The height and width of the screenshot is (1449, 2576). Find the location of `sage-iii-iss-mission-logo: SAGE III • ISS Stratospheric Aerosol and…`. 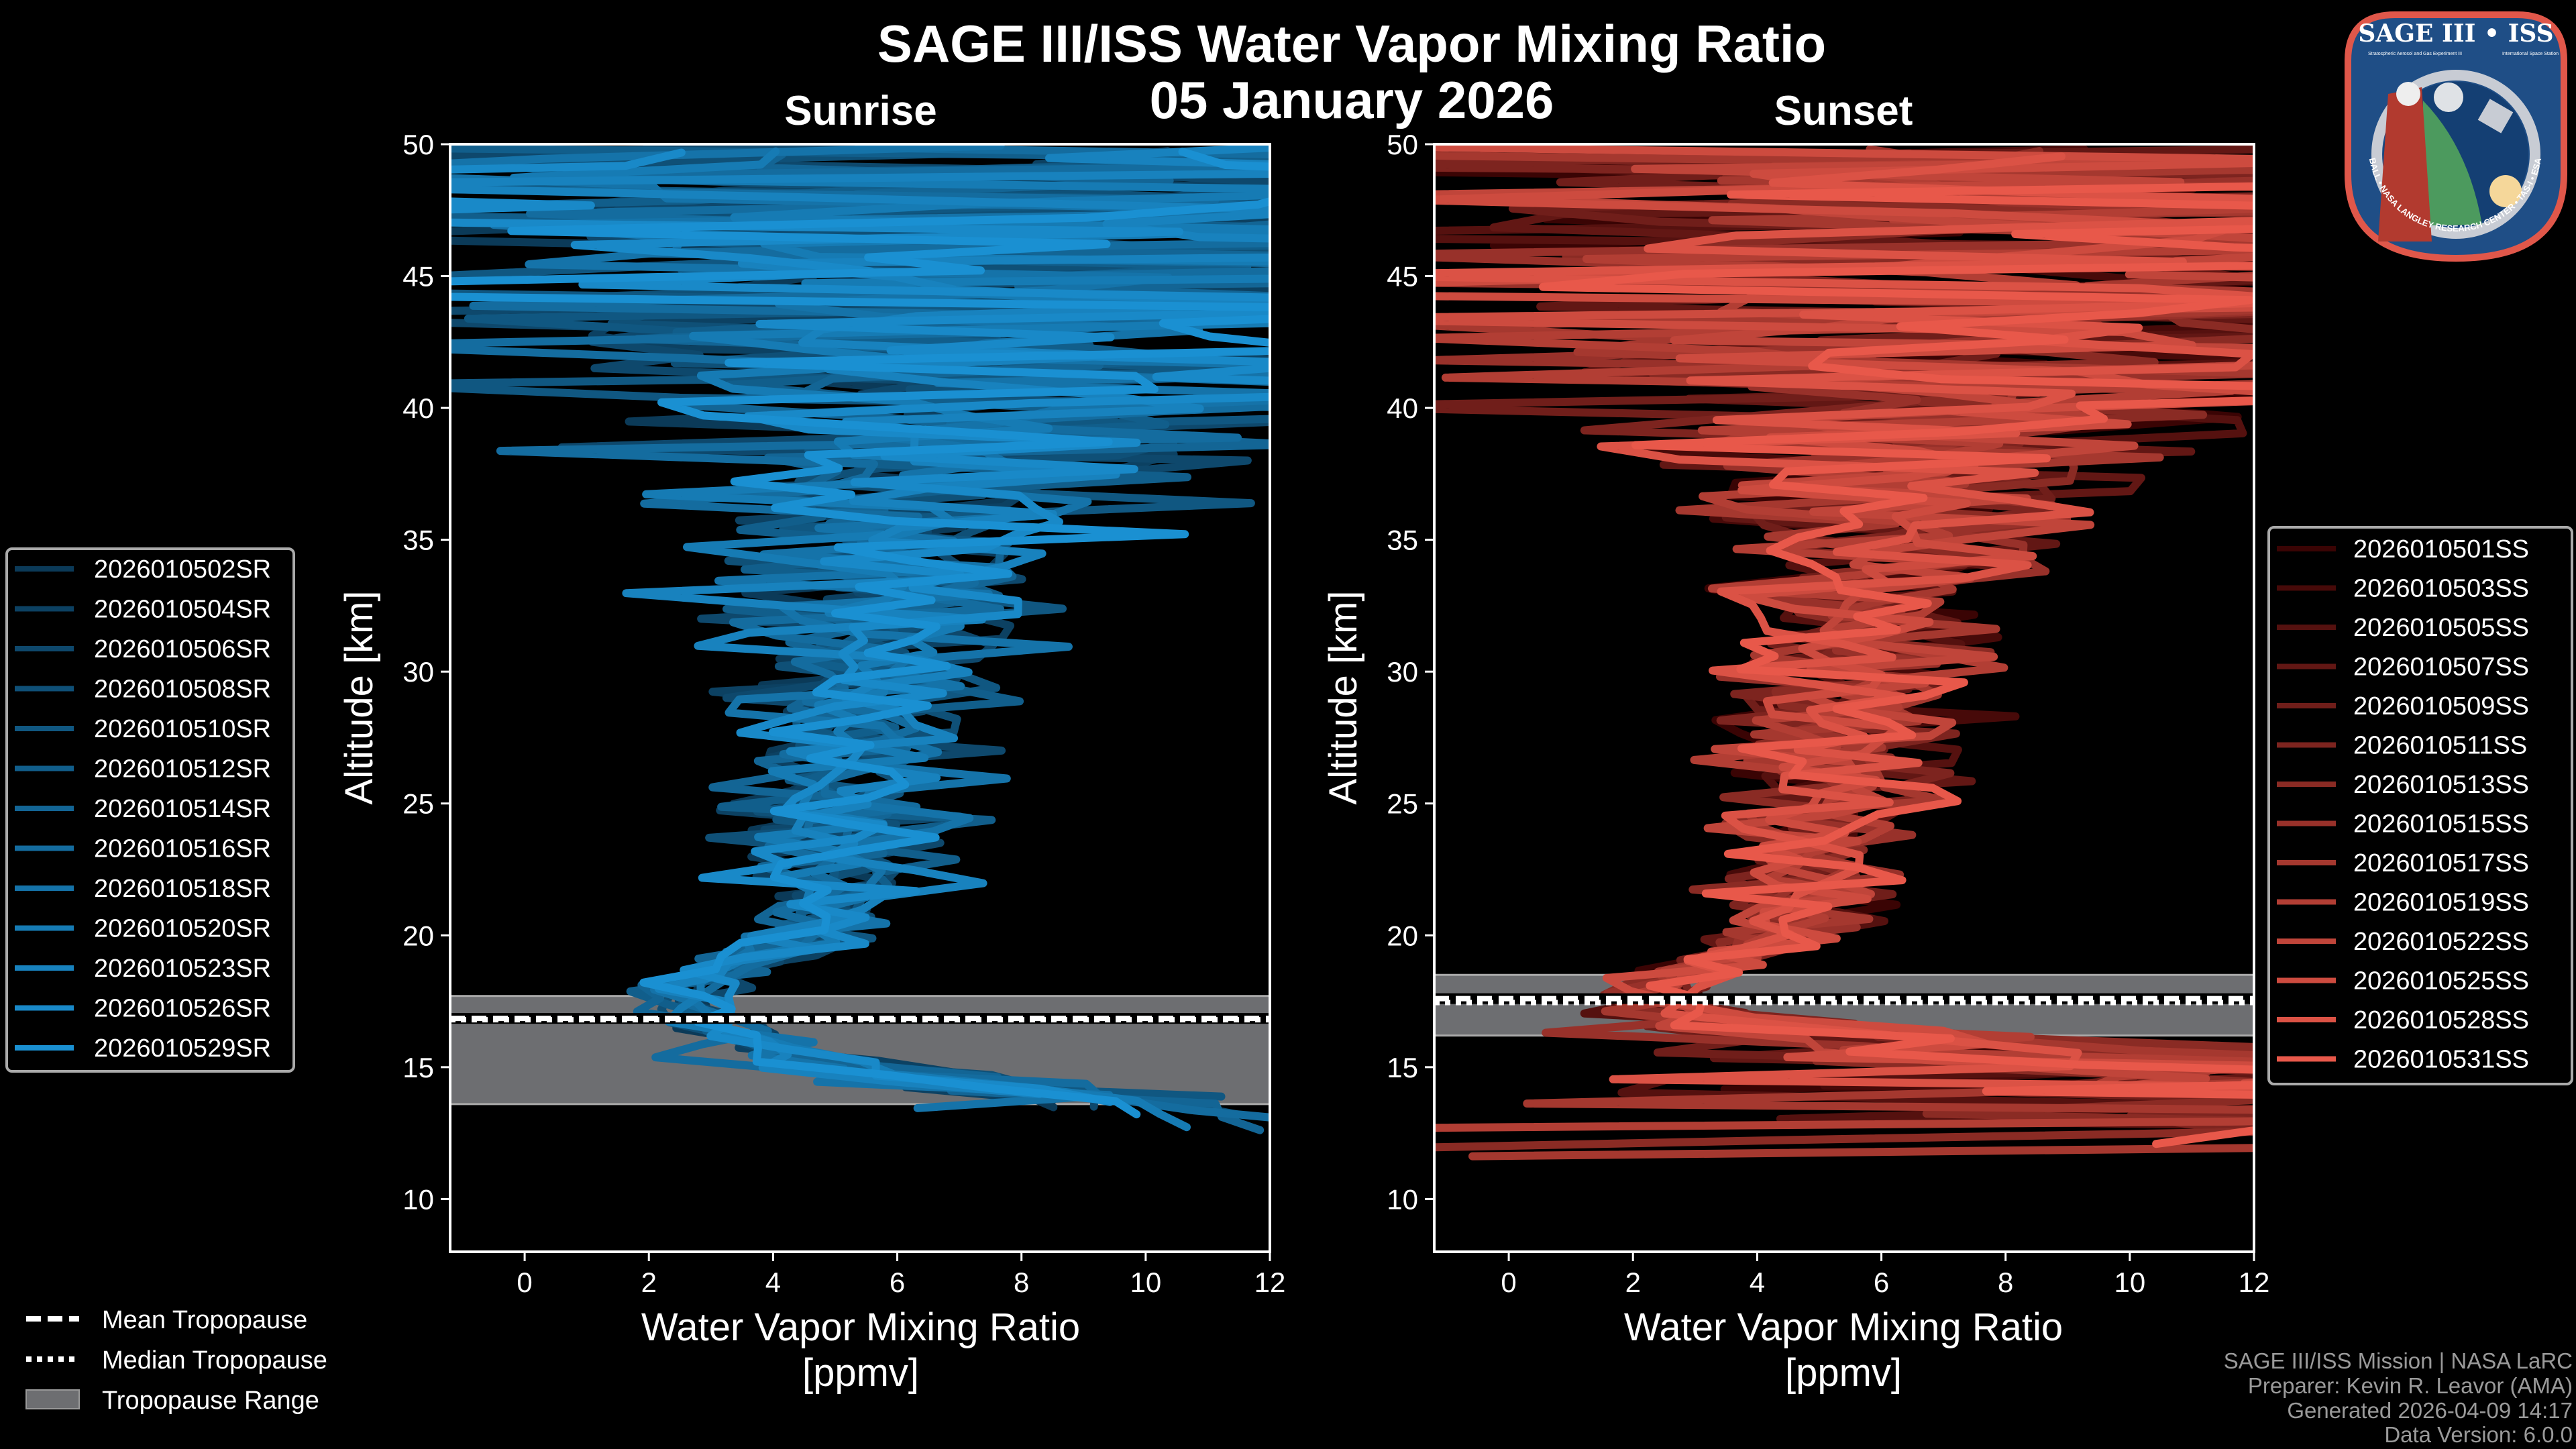

sage-iii-iss-mission-logo: SAGE III • ISS Stratospheric Aerosol and… is located at coordinates (2456, 136).